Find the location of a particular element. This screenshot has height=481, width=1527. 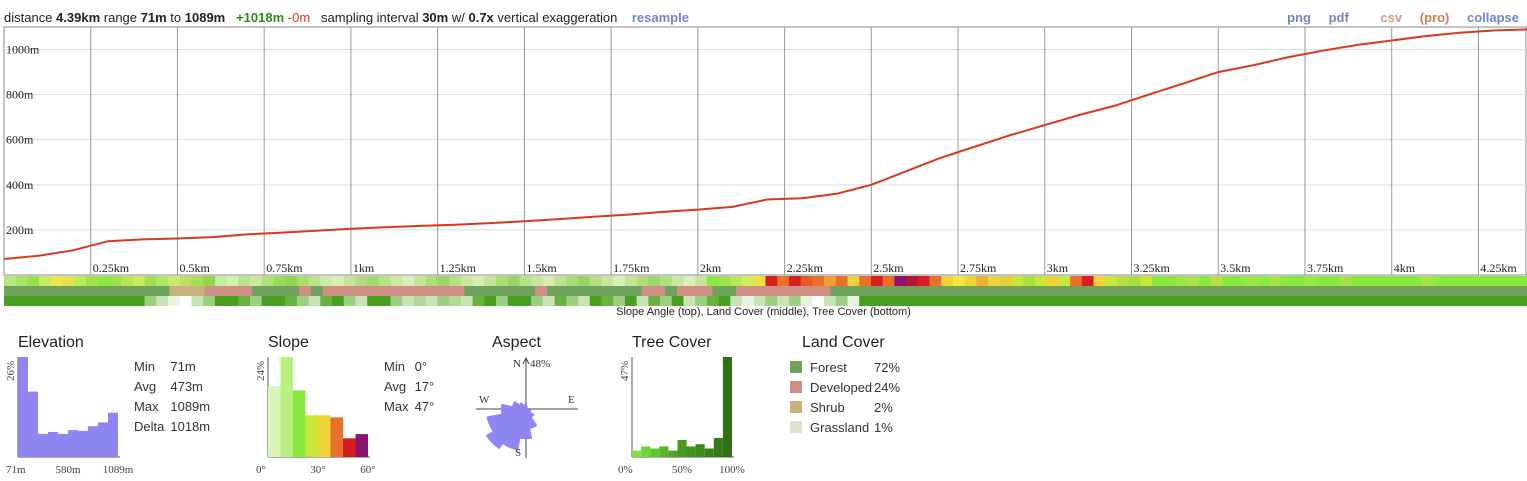

with-label: w/ is located at coordinates (458, 17).